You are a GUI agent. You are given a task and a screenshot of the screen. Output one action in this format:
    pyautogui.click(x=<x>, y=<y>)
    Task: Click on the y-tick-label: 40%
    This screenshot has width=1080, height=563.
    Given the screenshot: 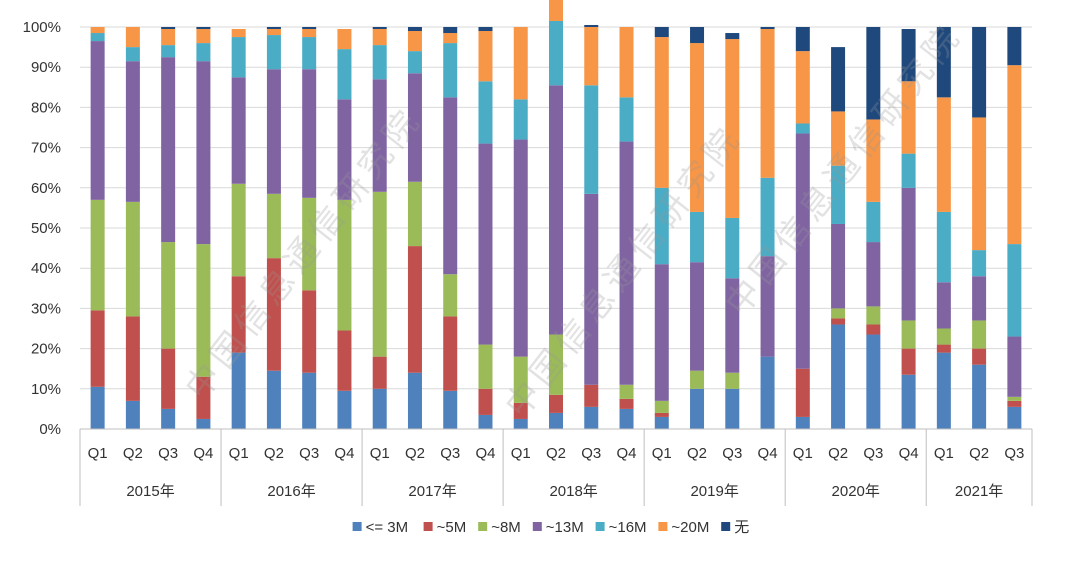 What is the action you would take?
    pyautogui.click(x=46, y=268)
    